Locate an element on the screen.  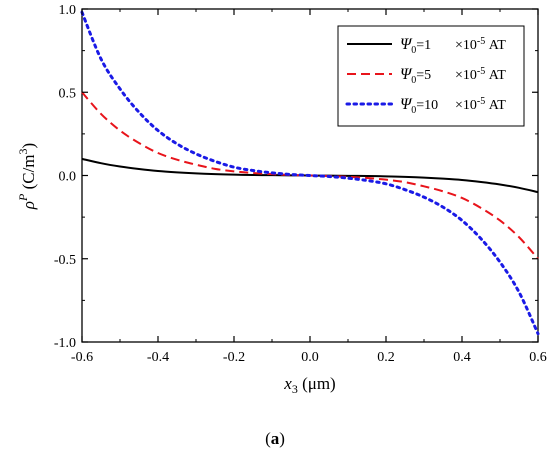
panel-label-close: ) is located at coordinates (282, 438).